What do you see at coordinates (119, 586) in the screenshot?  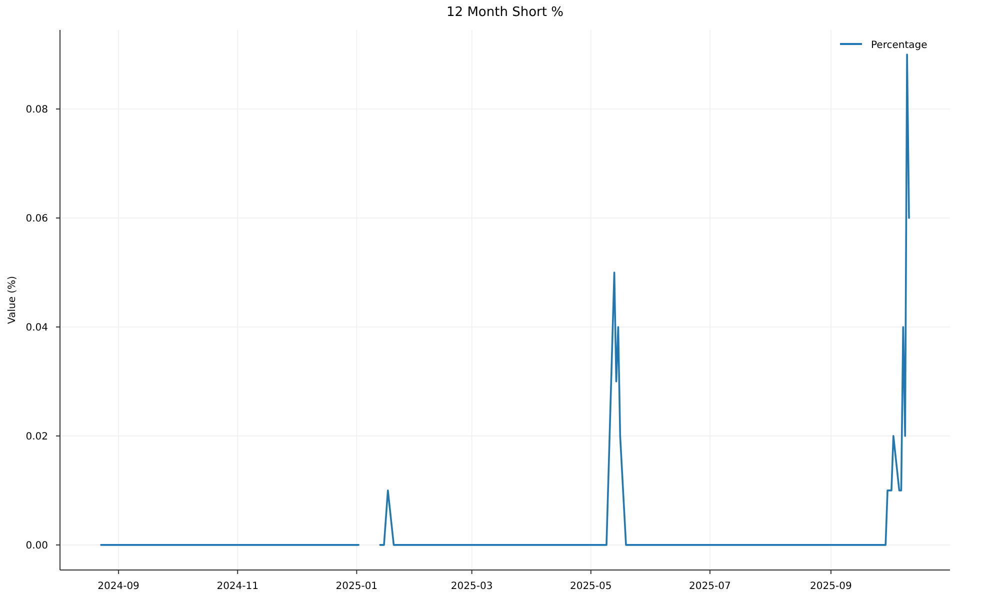 I see `x-tick-label: 2024-09` at bounding box center [119, 586].